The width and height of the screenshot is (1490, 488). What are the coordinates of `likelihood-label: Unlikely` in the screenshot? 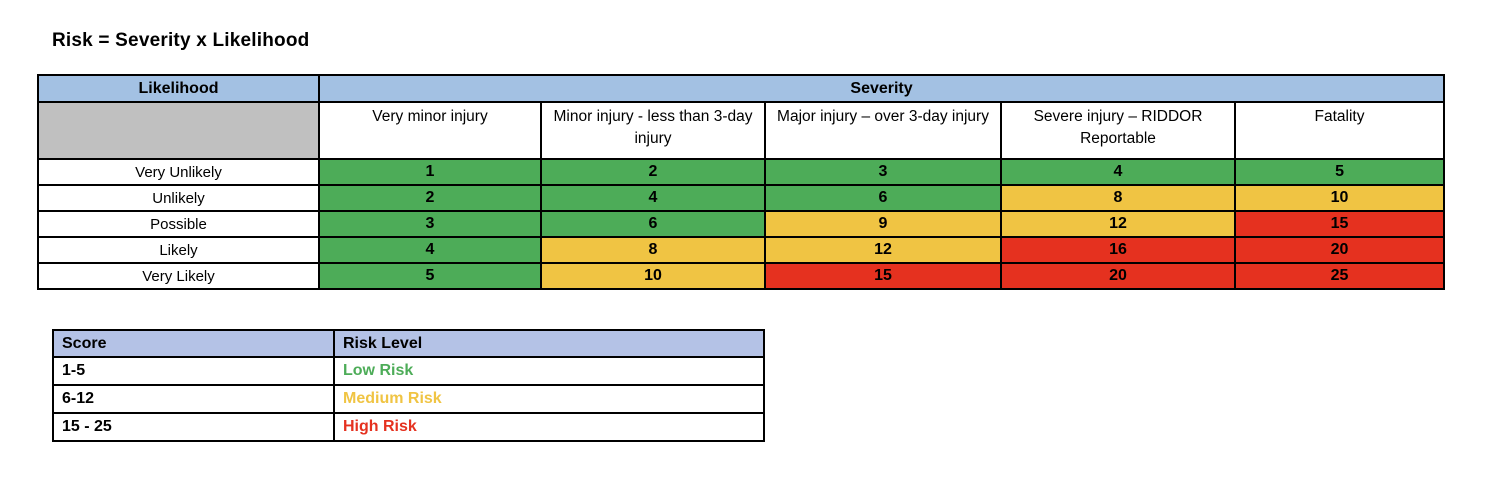 It's located at (178, 198).